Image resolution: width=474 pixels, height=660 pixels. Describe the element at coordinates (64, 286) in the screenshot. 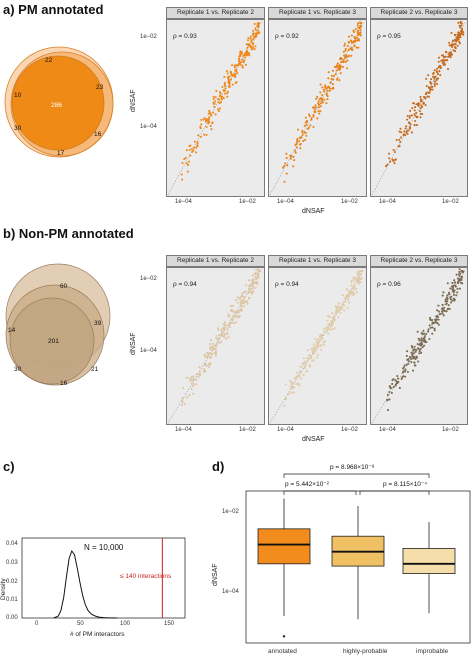

I see `venn-b-label: 60` at that location.